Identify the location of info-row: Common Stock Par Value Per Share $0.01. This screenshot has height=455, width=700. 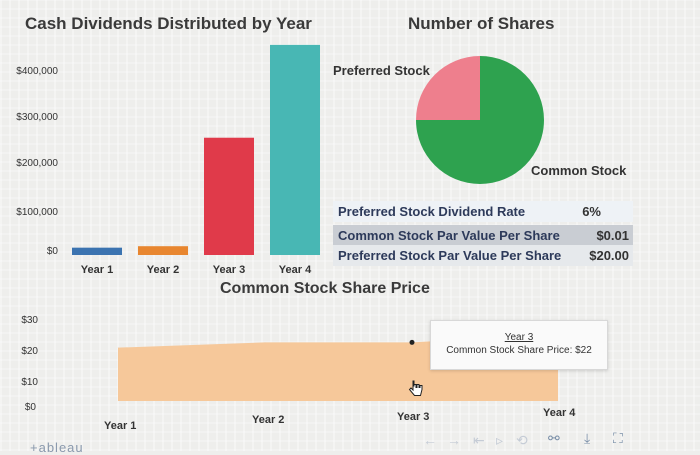
(483, 235).